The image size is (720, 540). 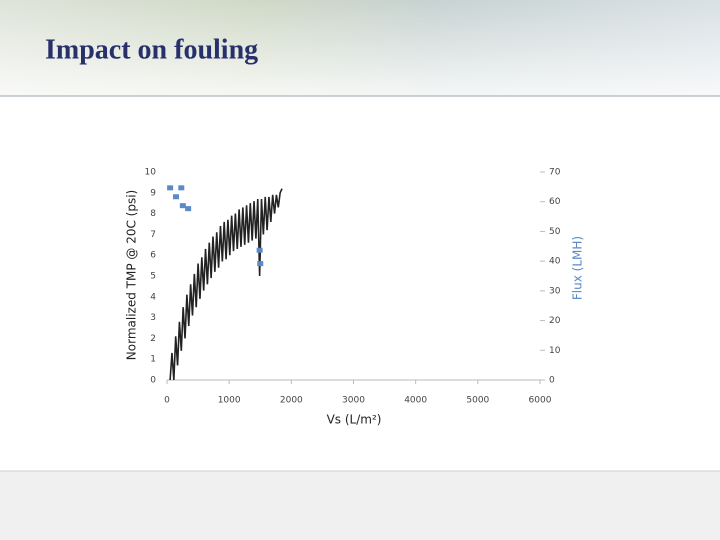 I want to click on y2-tick-label: 60, so click(x=555, y=202).